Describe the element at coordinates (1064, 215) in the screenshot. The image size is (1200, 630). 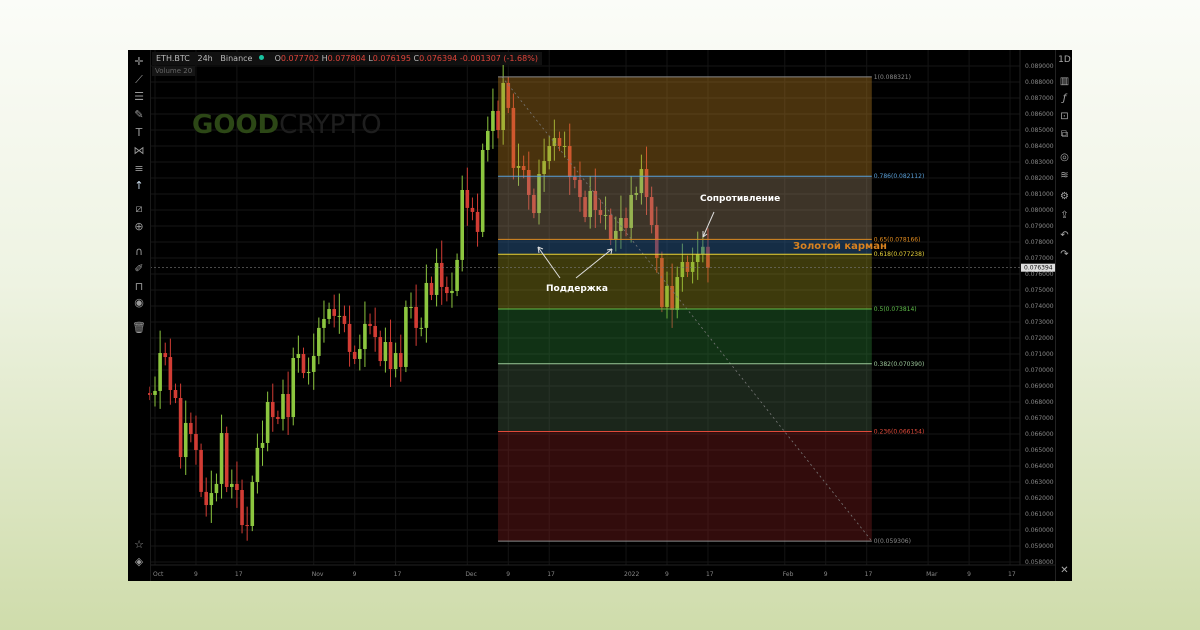
I see `share-icon: ⇪` at that location.